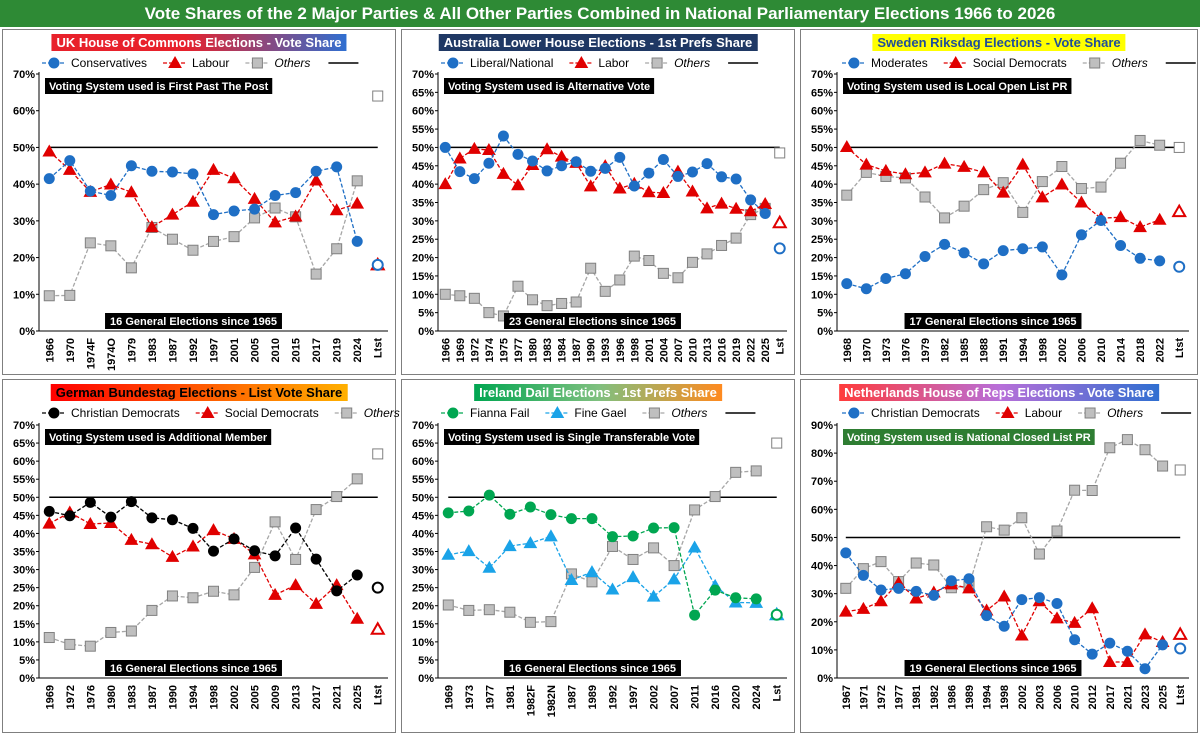  I want to click on x-tick-label: 2025, so click(1164, 697).